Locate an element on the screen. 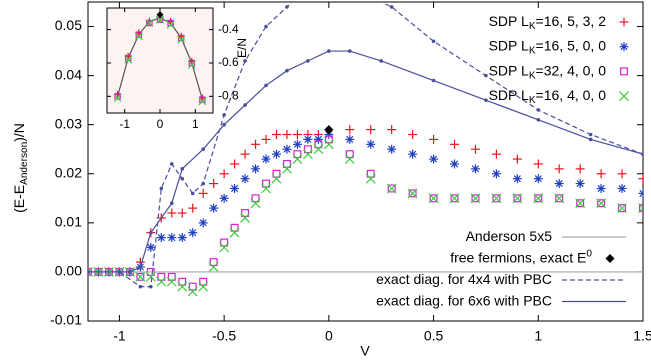 The height and width of the screenshot is (362, 651). label-part: SDP L is located at coordinates (509, 21).